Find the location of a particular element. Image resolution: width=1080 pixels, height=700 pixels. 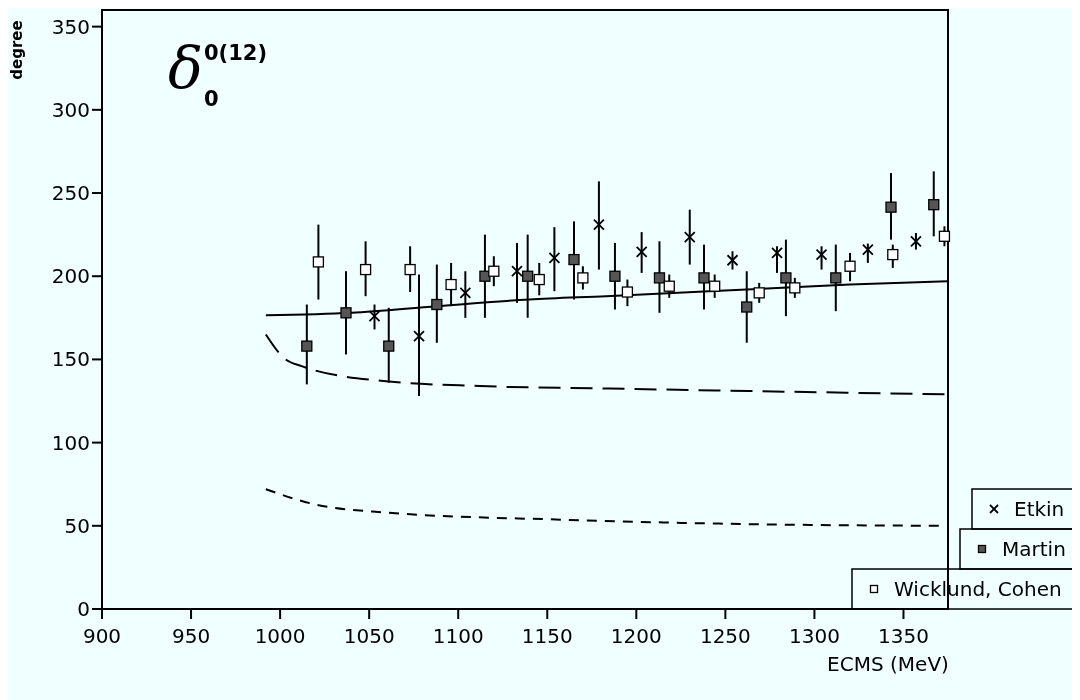

x-tick-label: 1100 is located at coordinates (458, 636).